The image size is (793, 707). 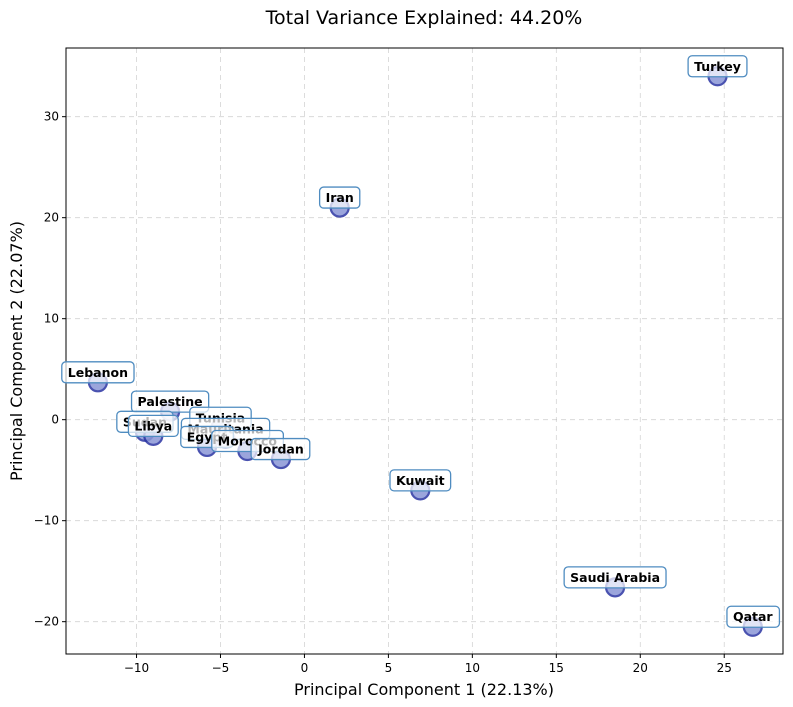 I want to click on data-label-jordan: Jordan, so click(x=280, y=449).